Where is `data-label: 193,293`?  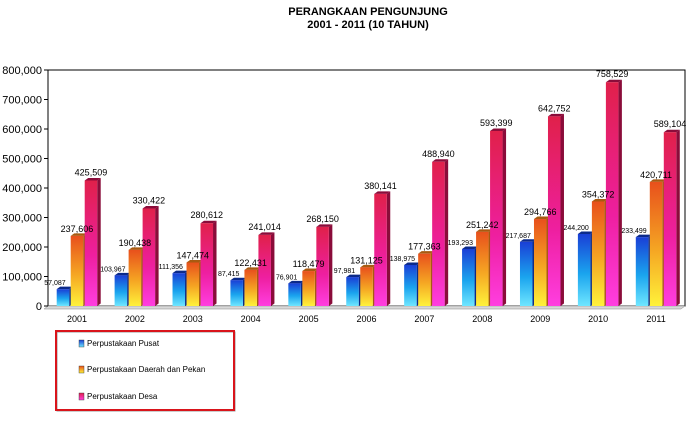 data-label: 193,293 is located at coordinates (460, 243).